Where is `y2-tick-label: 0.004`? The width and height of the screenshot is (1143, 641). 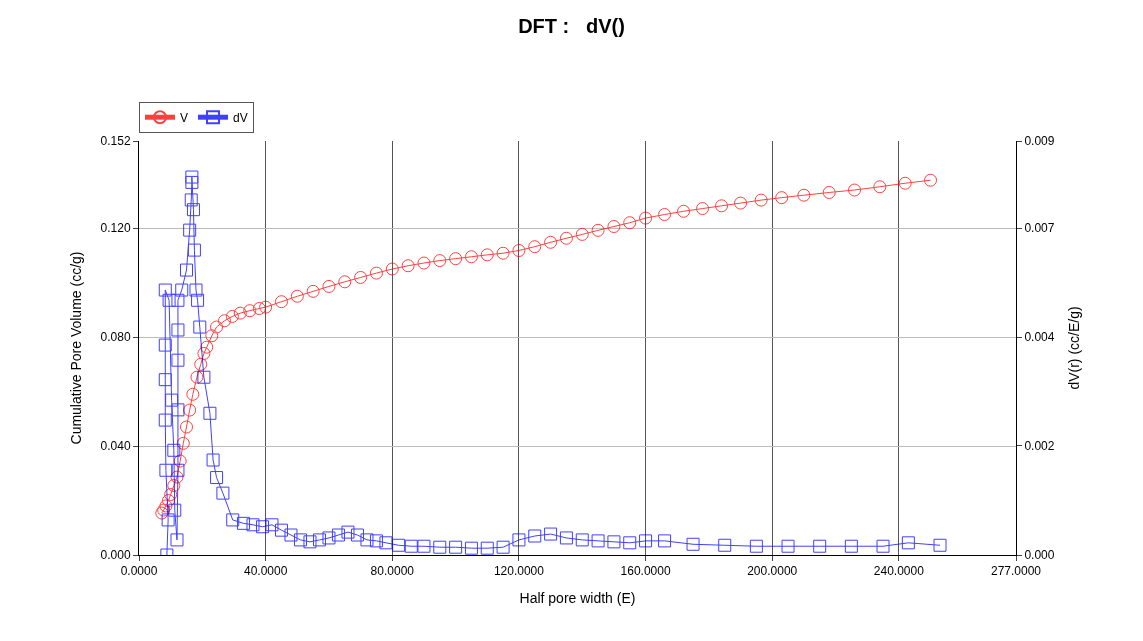 y2-tick-label: 0.004 is located at coordinates (1039, 337).